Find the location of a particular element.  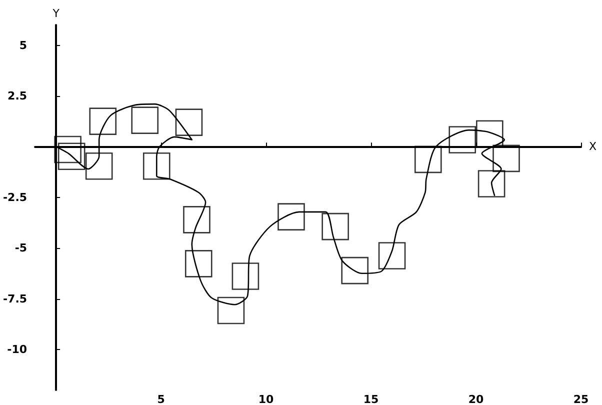

x-axis-title: X is located at coordinates (593, 147).